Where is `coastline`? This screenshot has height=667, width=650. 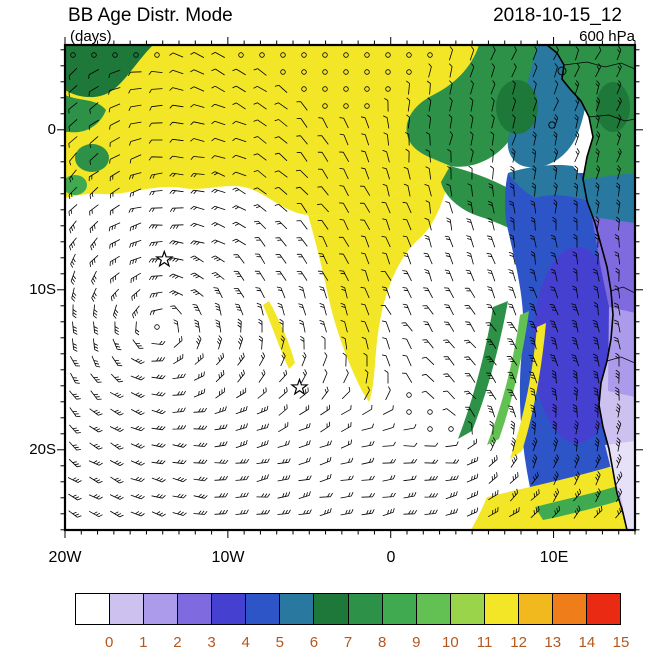
coastline is located at coordinates (587, 287).